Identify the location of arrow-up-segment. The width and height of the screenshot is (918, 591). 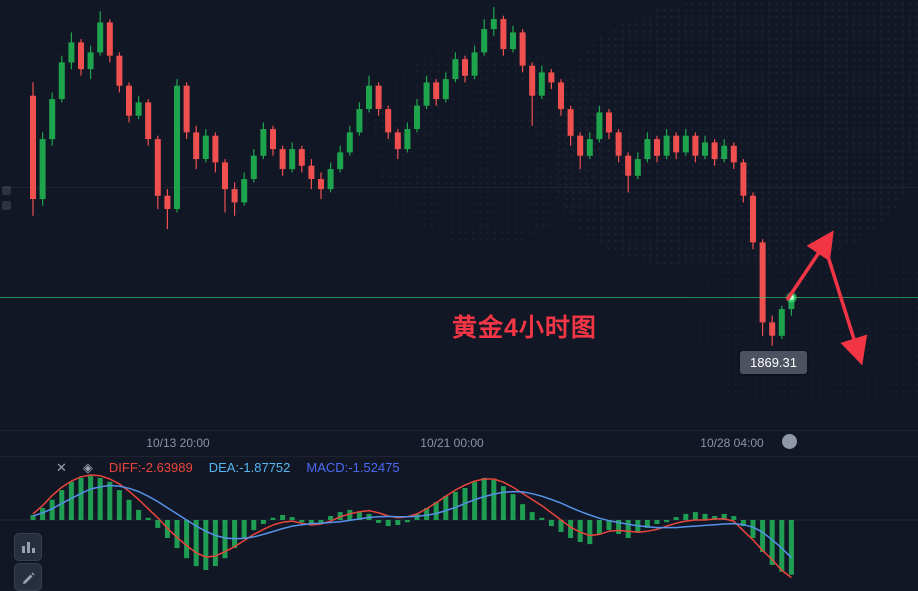
(809, 265).